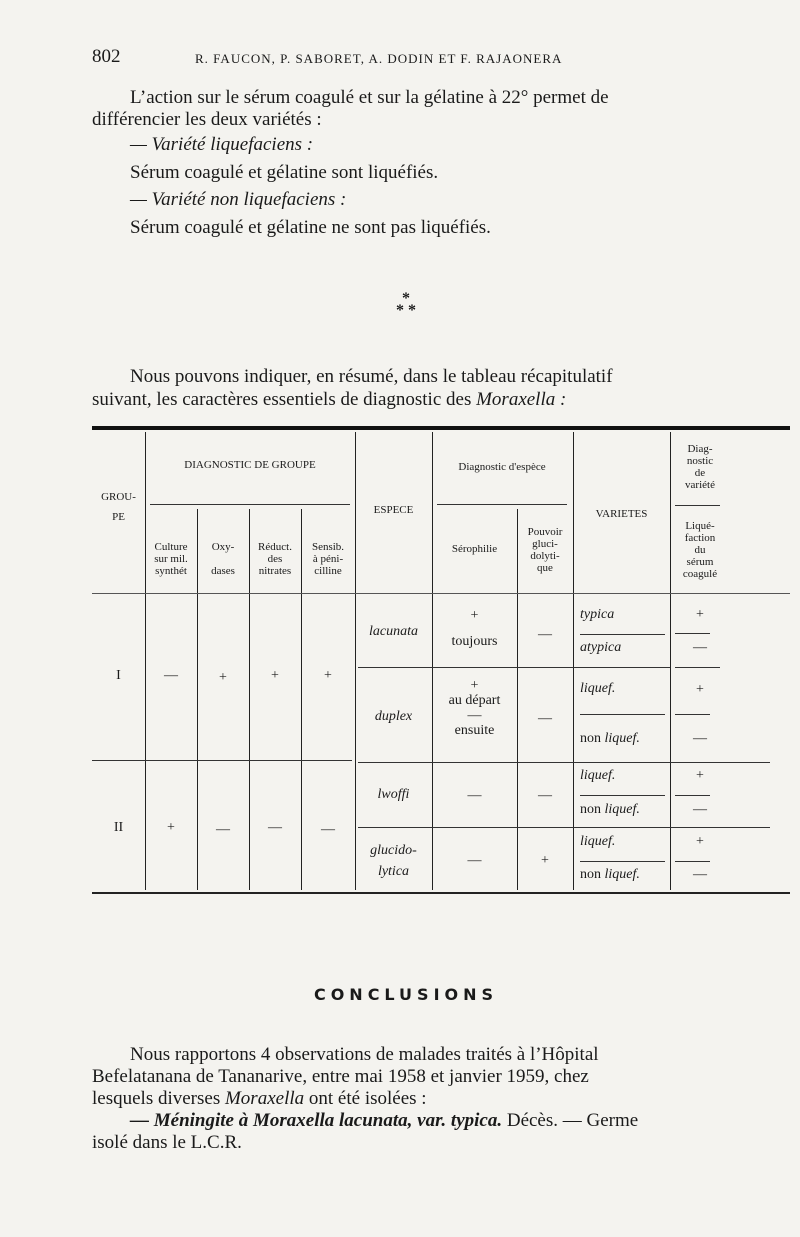  What do you see at coordinates (545, 860) in the screenshot?
I see `pouvoir: +` at bounding box center [545, 860].